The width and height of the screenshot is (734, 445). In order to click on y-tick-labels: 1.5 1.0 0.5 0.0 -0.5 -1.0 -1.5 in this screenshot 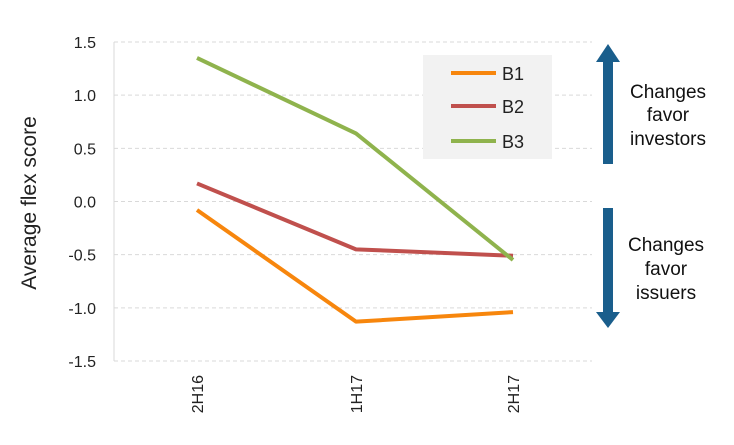, I will do `click(82, 203)`.